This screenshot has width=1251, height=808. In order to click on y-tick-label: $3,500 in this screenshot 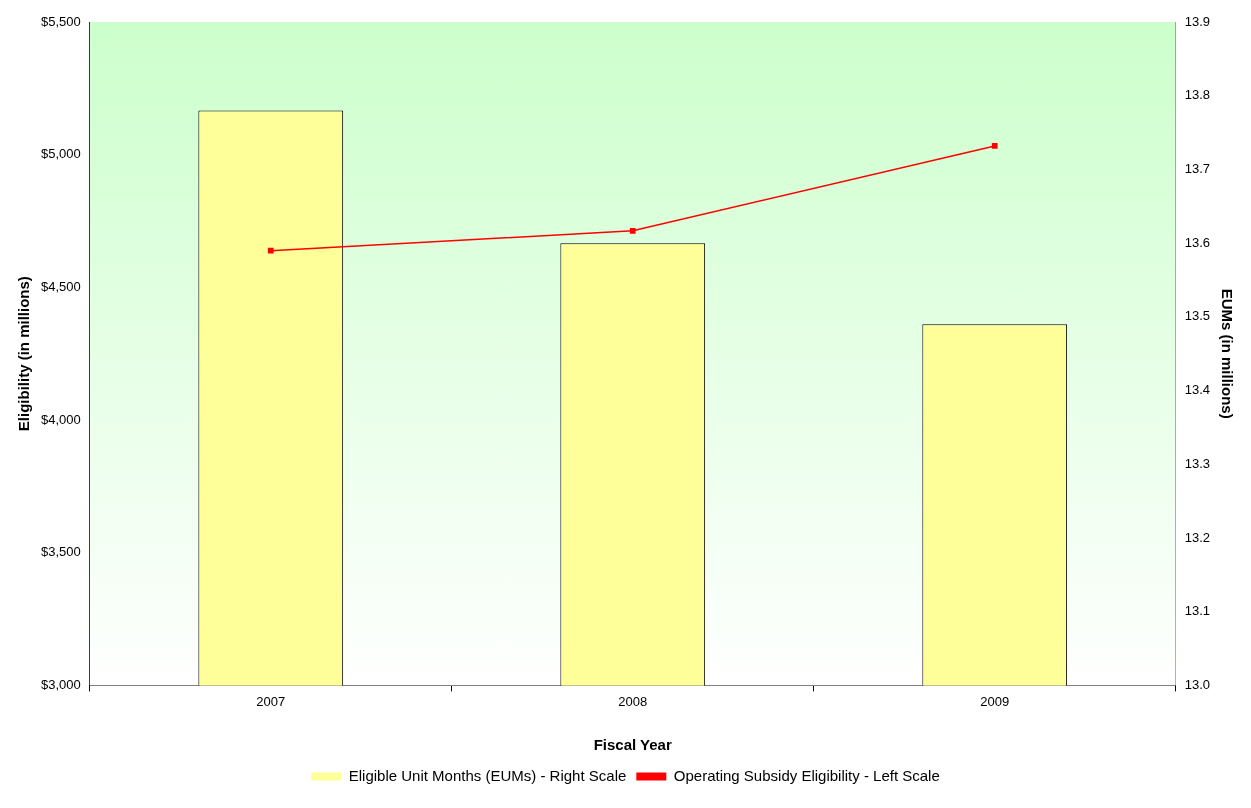, I will do `click(61, 552)`.